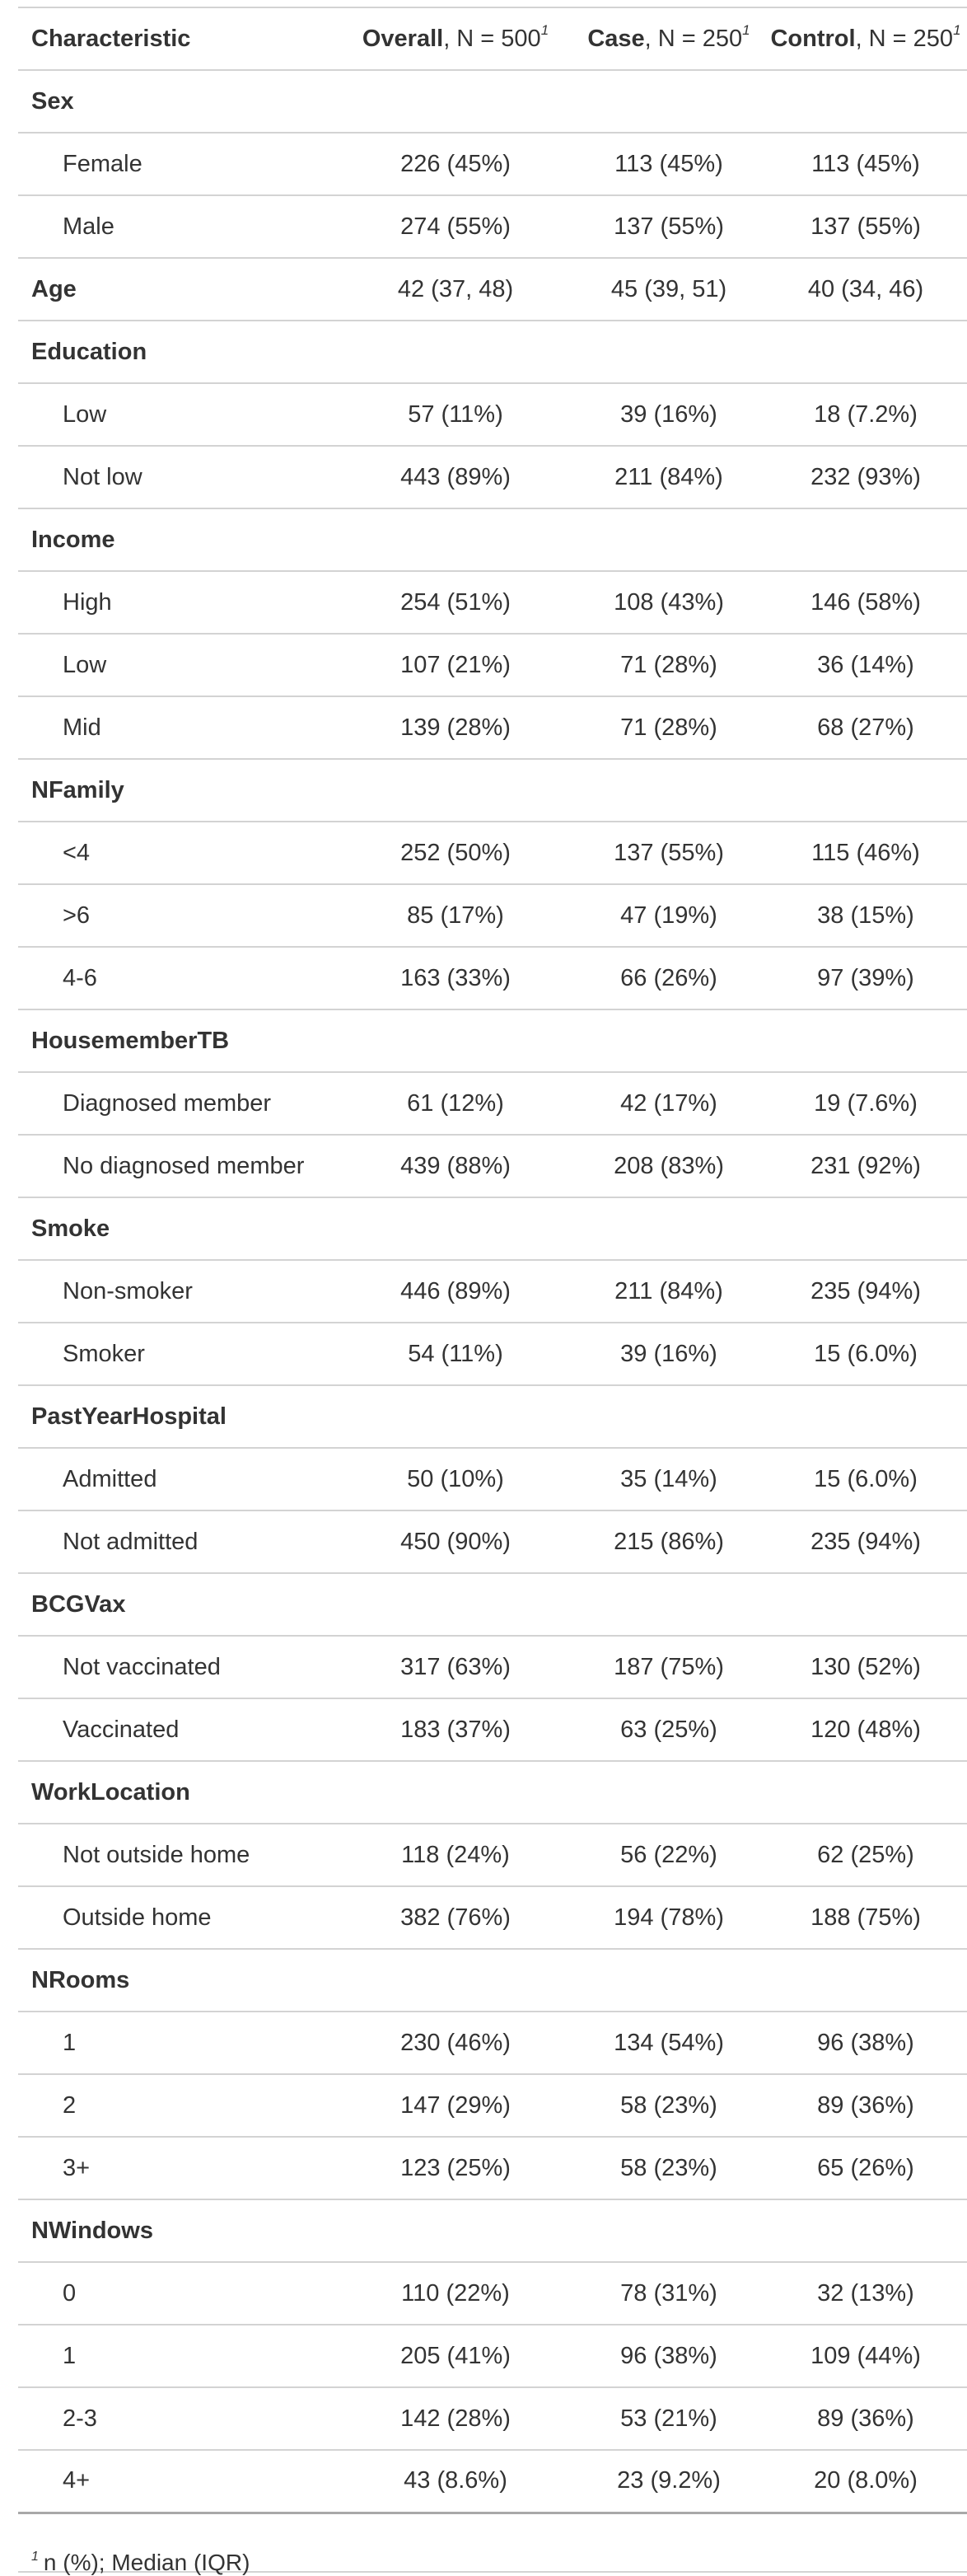 This screenshot has width=967, height=2576. What do you see at coordinates (865, 853) in the screenshot?
I see `control-cell: 115 (46%)` at bounding box center [865, 853].